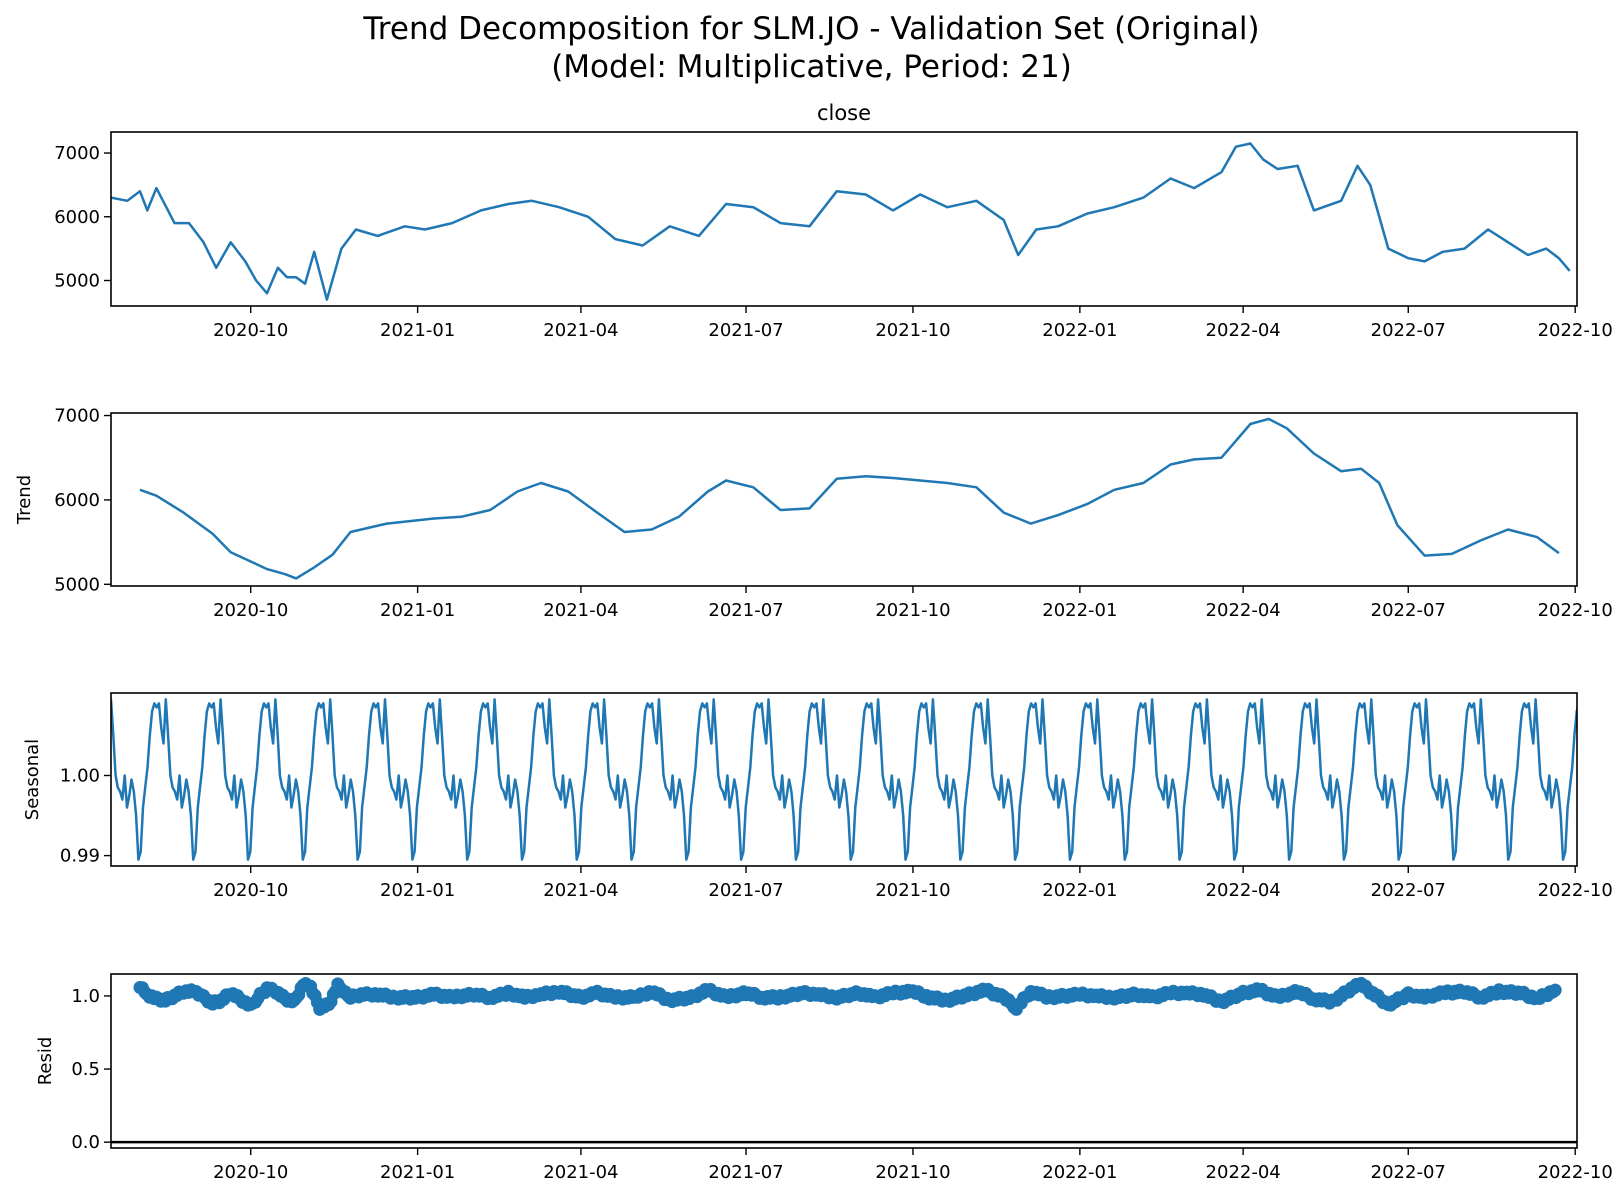 This screenshot has width=1623, height=1191. I want to click on trend-panel-x-tick-label: 2021-07, so click(745, 610).